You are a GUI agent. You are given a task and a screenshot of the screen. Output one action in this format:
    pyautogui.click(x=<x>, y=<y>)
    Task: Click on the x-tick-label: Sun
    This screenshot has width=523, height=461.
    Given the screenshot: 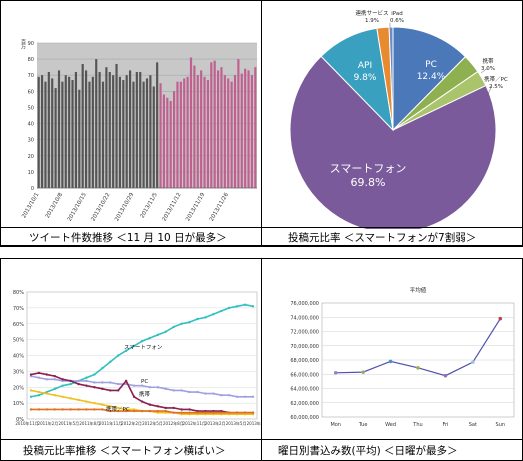 What is the action you would take?
    pyautogui.click(x=501, y=425)
    